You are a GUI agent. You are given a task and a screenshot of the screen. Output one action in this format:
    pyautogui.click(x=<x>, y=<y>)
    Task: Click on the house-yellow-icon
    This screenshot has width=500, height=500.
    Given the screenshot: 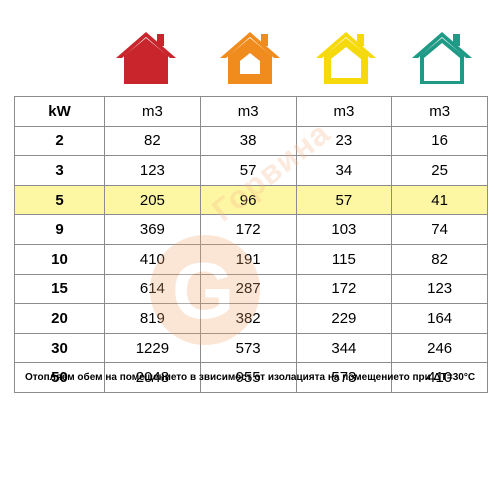 What is the action you would take?
    pyautogui.click(x=346, y=58)
    